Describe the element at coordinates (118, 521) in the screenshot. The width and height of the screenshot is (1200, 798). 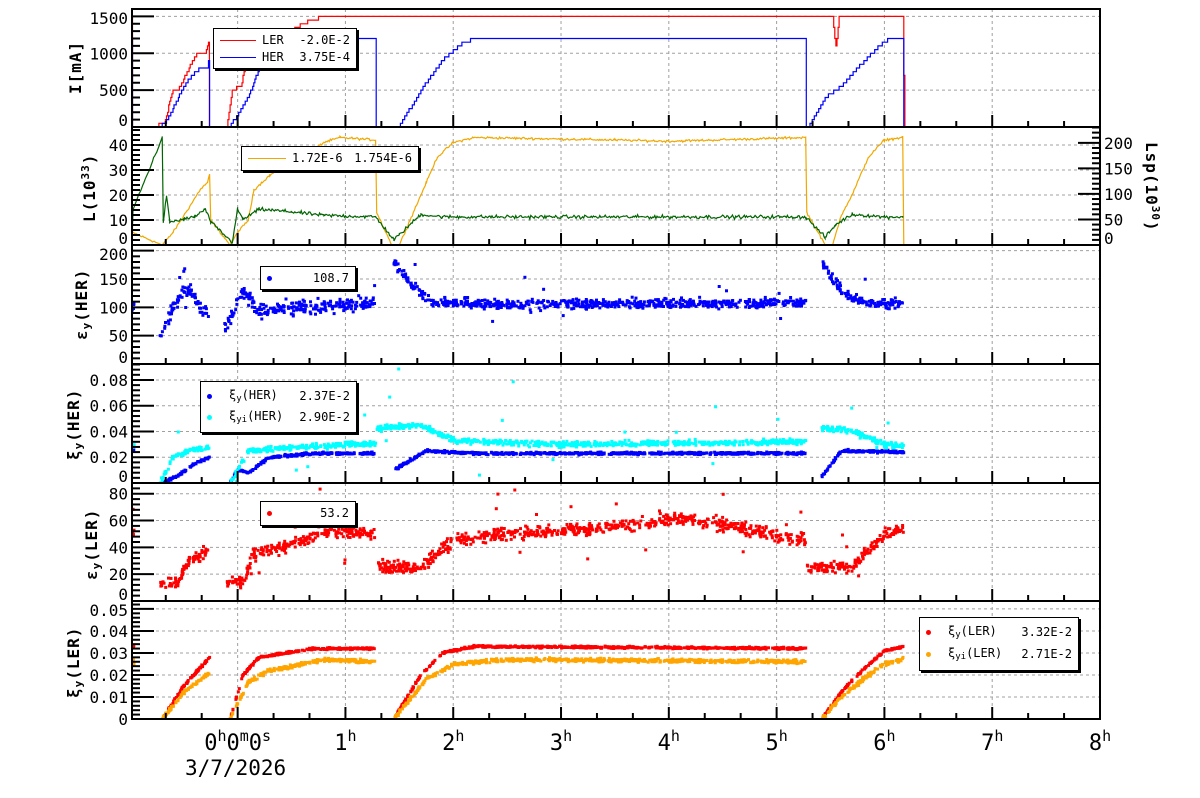
I see `y-tick-label: 60` at that location.